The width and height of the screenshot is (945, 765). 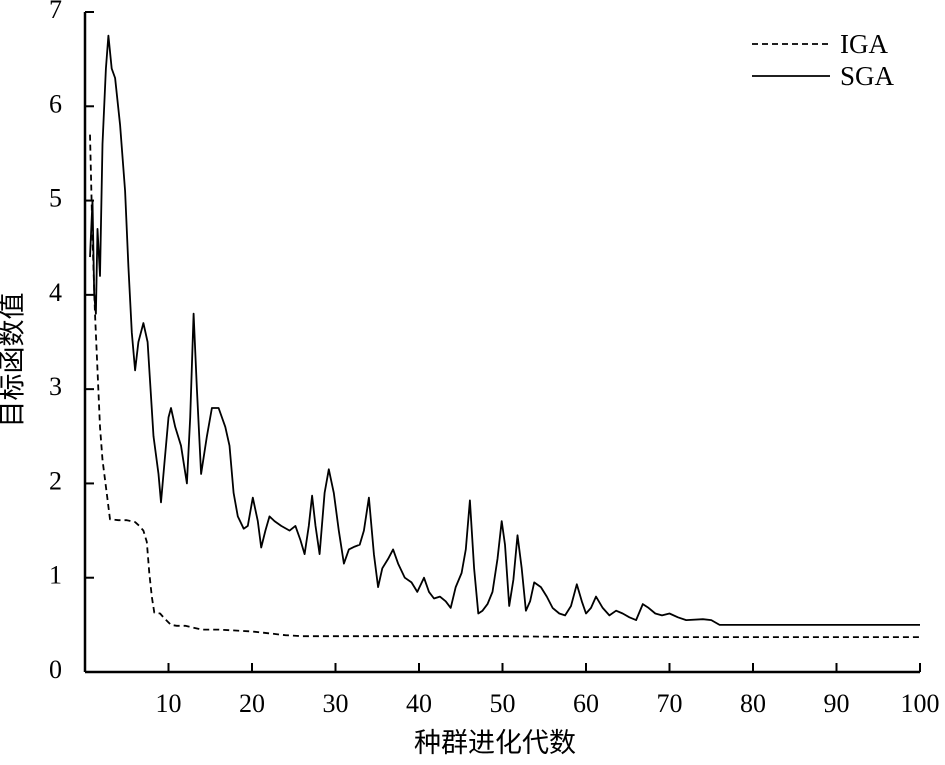 I want to click on y-tick-label: 3, so click(x=55, y=386).